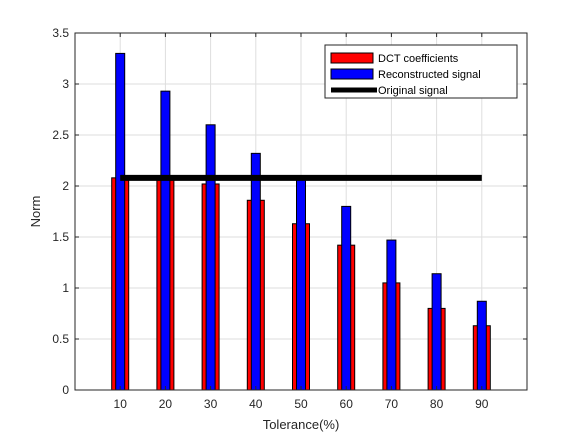 Image resolution: width=583 pixels, height=438 pixels. Describe the element at coordinates (60, 33) in the screenshot. I see `y-tick-label: 3.5` at that location.